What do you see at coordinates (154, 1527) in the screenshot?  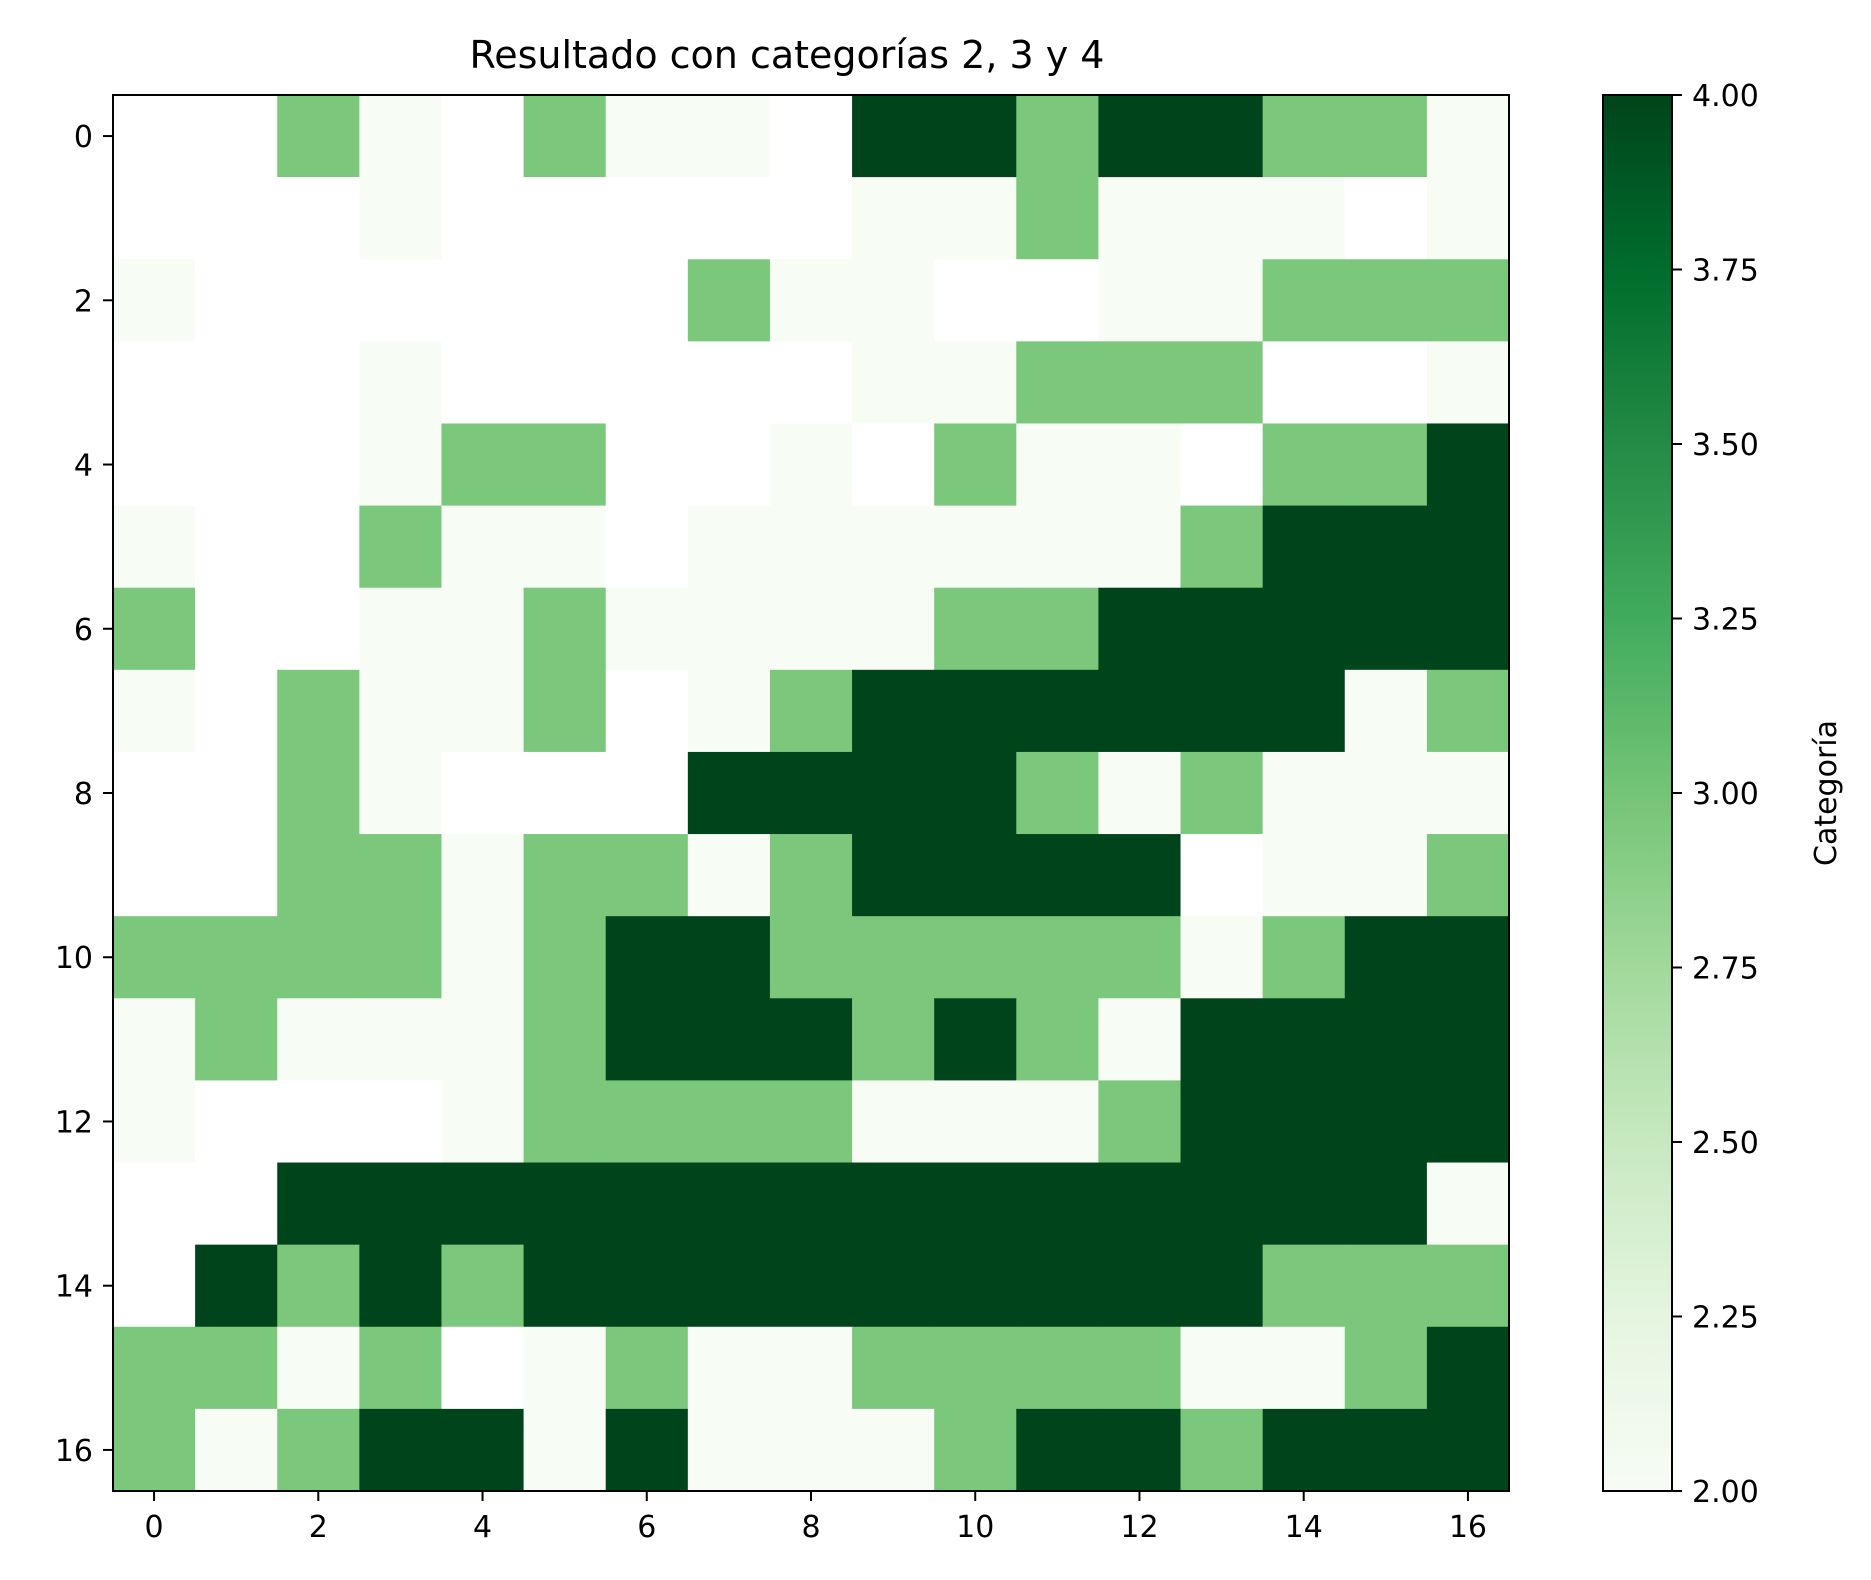 I see `x-tick-label: 0` at bounding box center [154, 1527].